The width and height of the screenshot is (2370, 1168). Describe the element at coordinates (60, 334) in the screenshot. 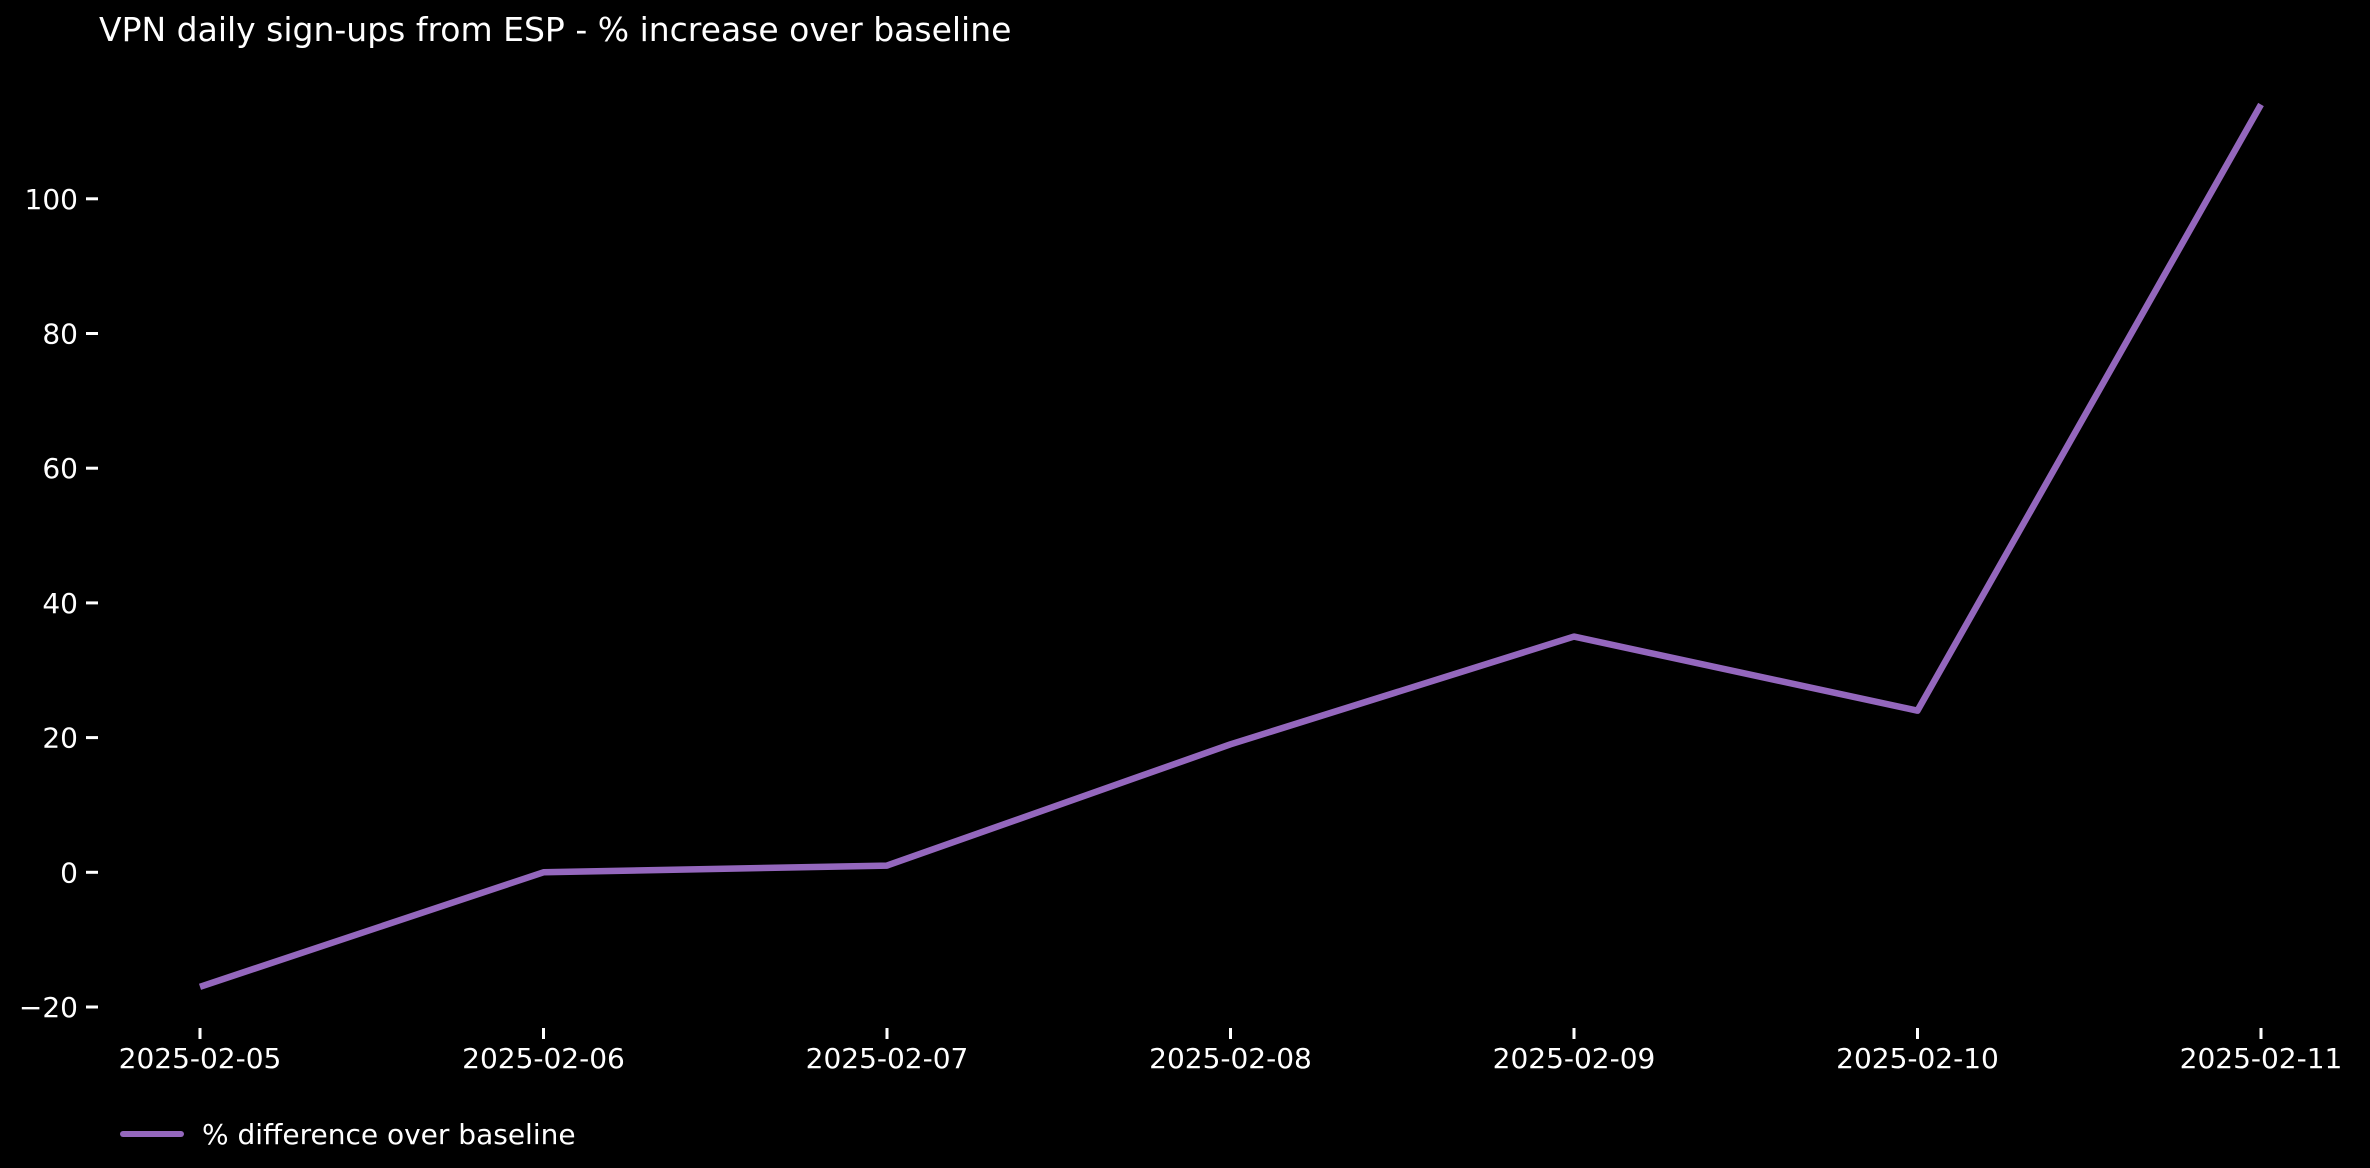

I see `y-tick-label: 80` at that location.